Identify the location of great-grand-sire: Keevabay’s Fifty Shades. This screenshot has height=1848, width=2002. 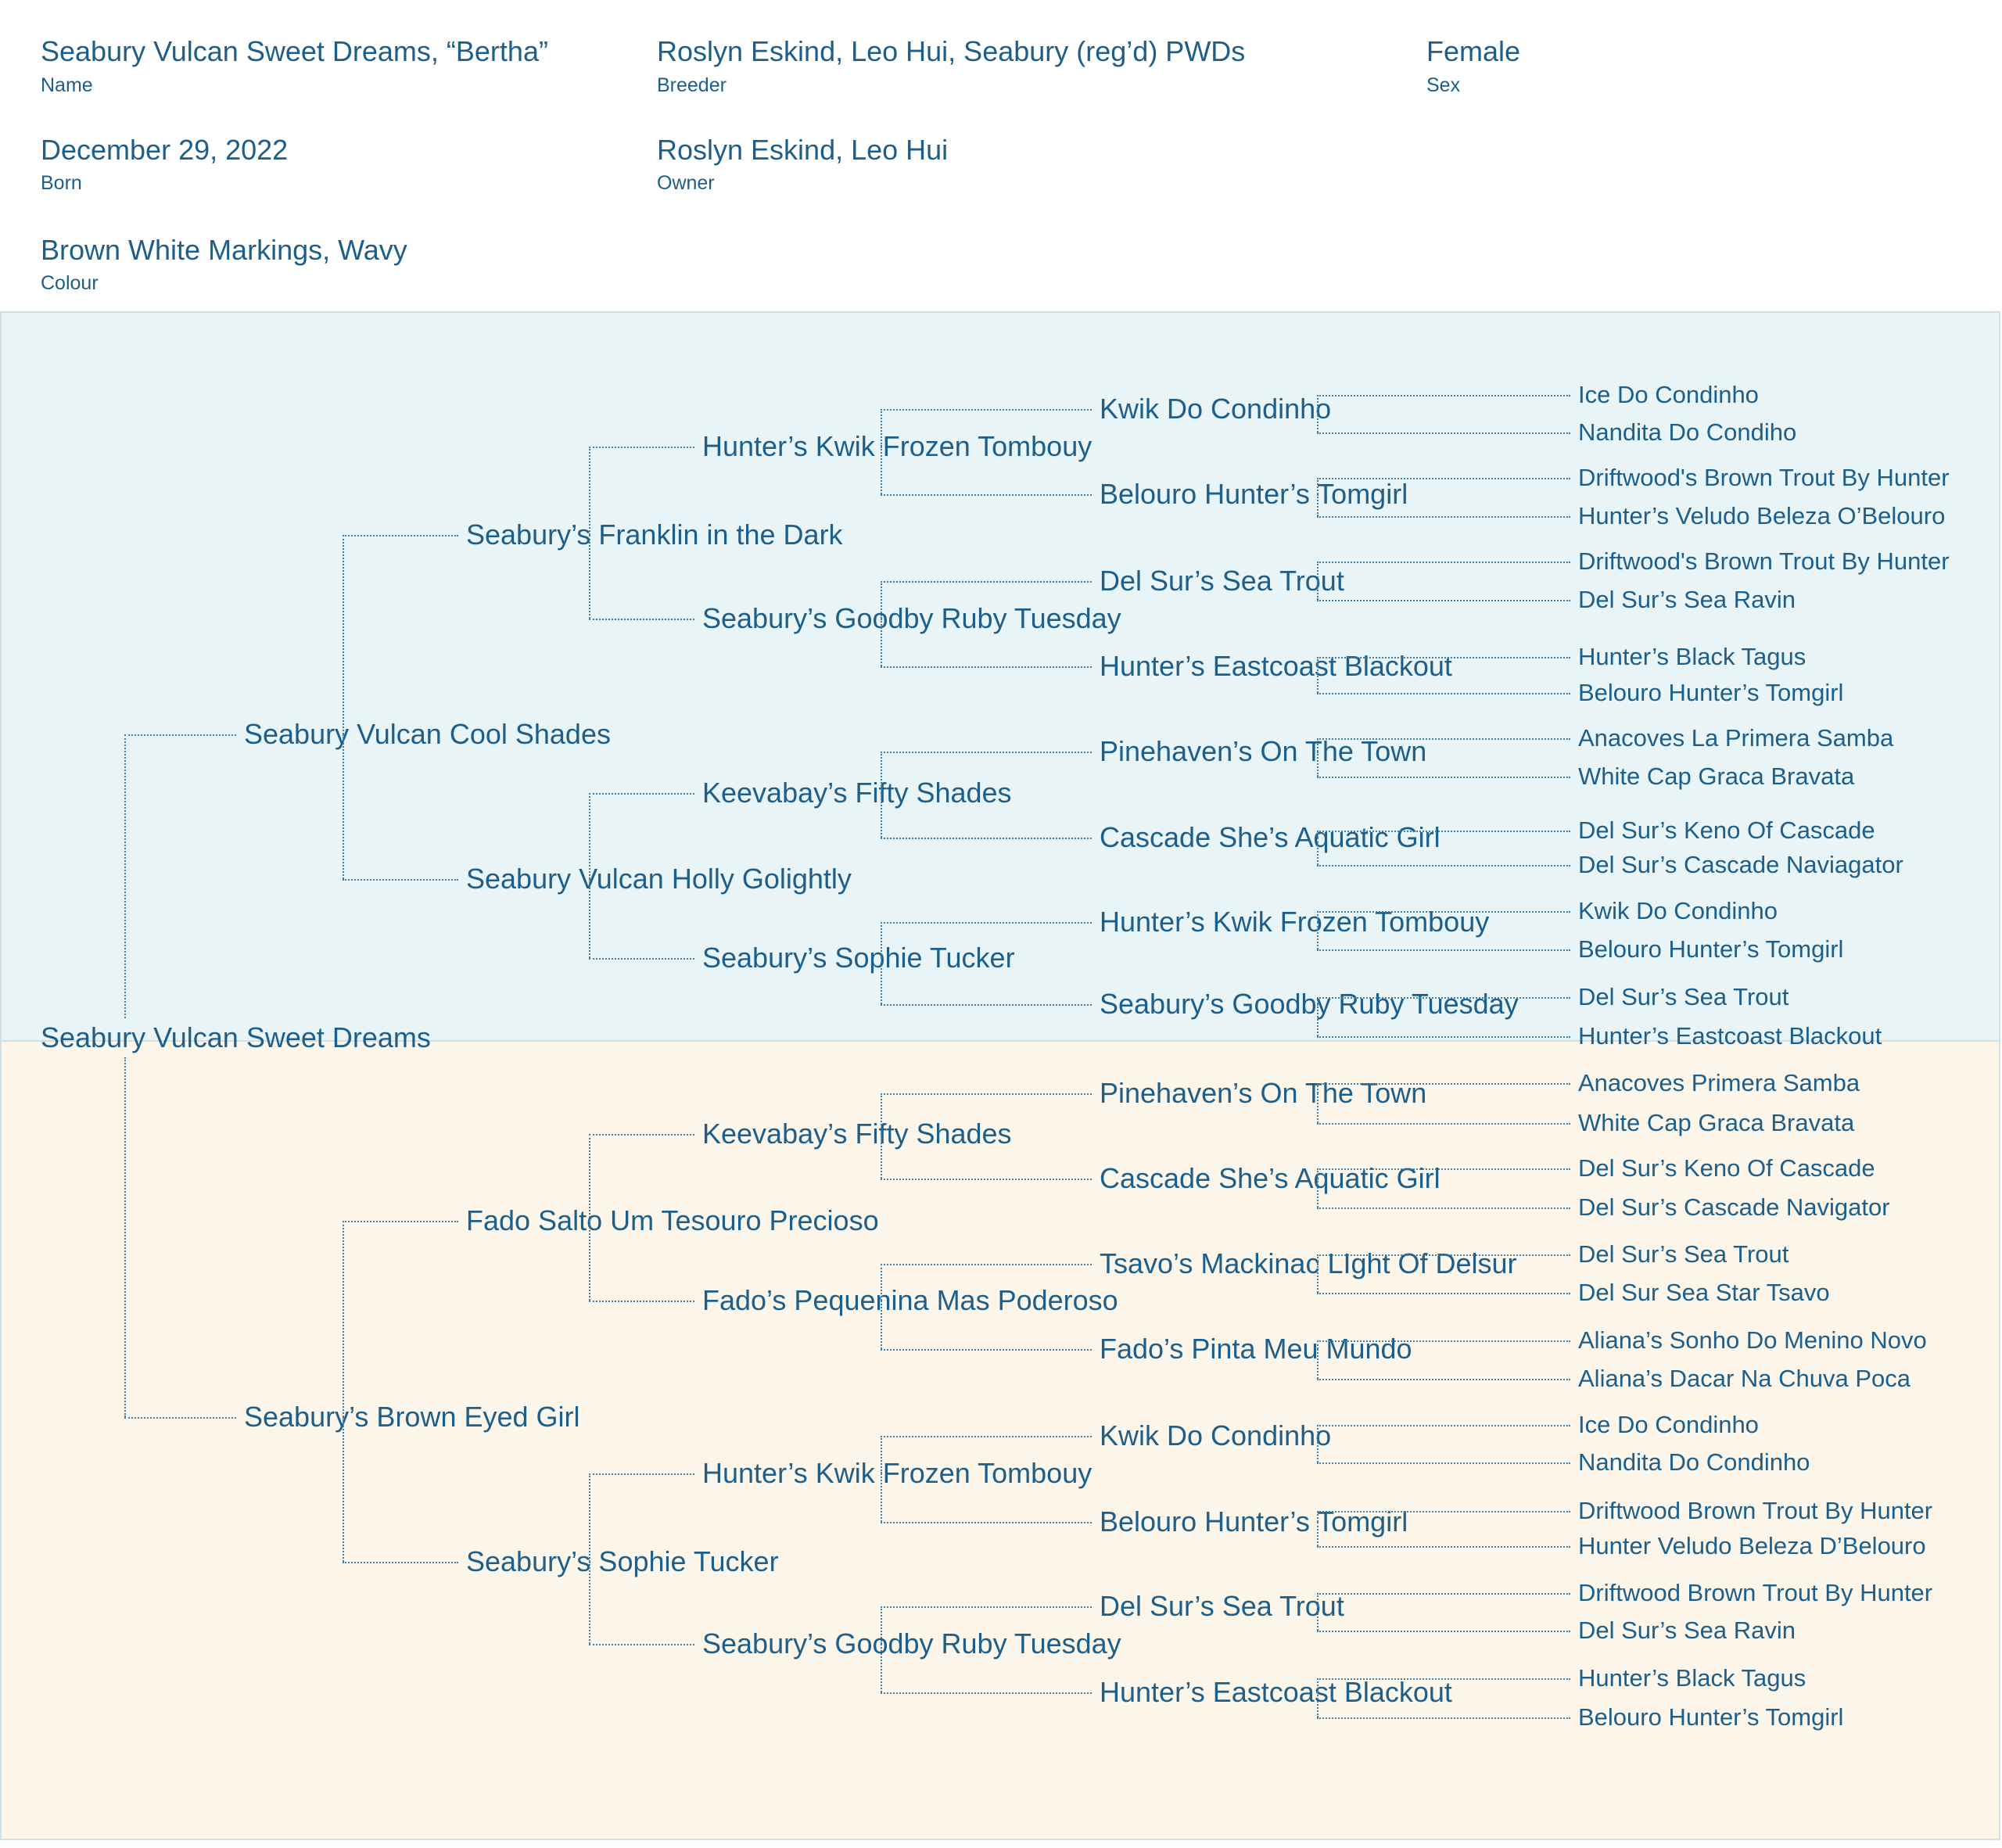
(857, 1134).